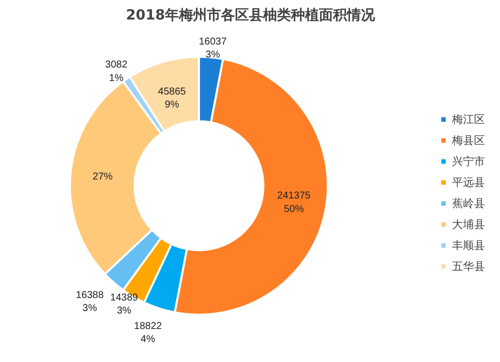 The width and height of the screenshot is (500, 362). I want to click on data-label: 18822 4%, so click(148, 333).